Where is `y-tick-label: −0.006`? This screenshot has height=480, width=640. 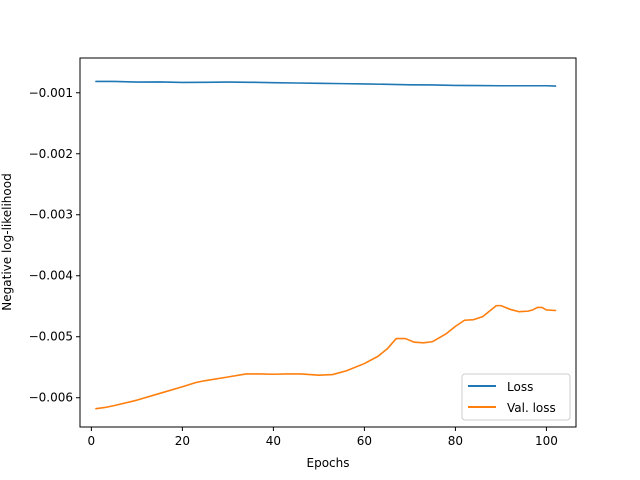
y-tick-label: −0.006 is located at coordinates (51, 398).